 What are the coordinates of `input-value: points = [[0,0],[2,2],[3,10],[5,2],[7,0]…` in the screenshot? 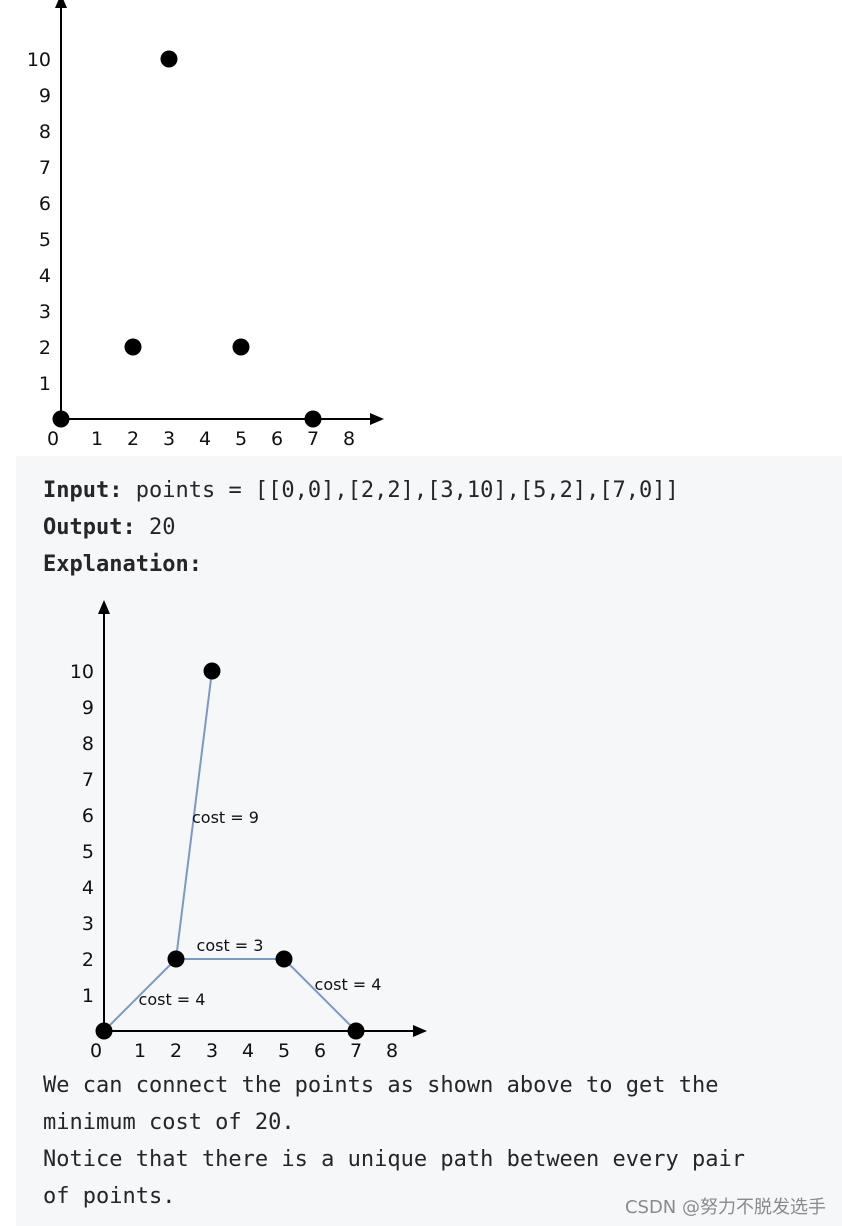 It's located at (400, 490).